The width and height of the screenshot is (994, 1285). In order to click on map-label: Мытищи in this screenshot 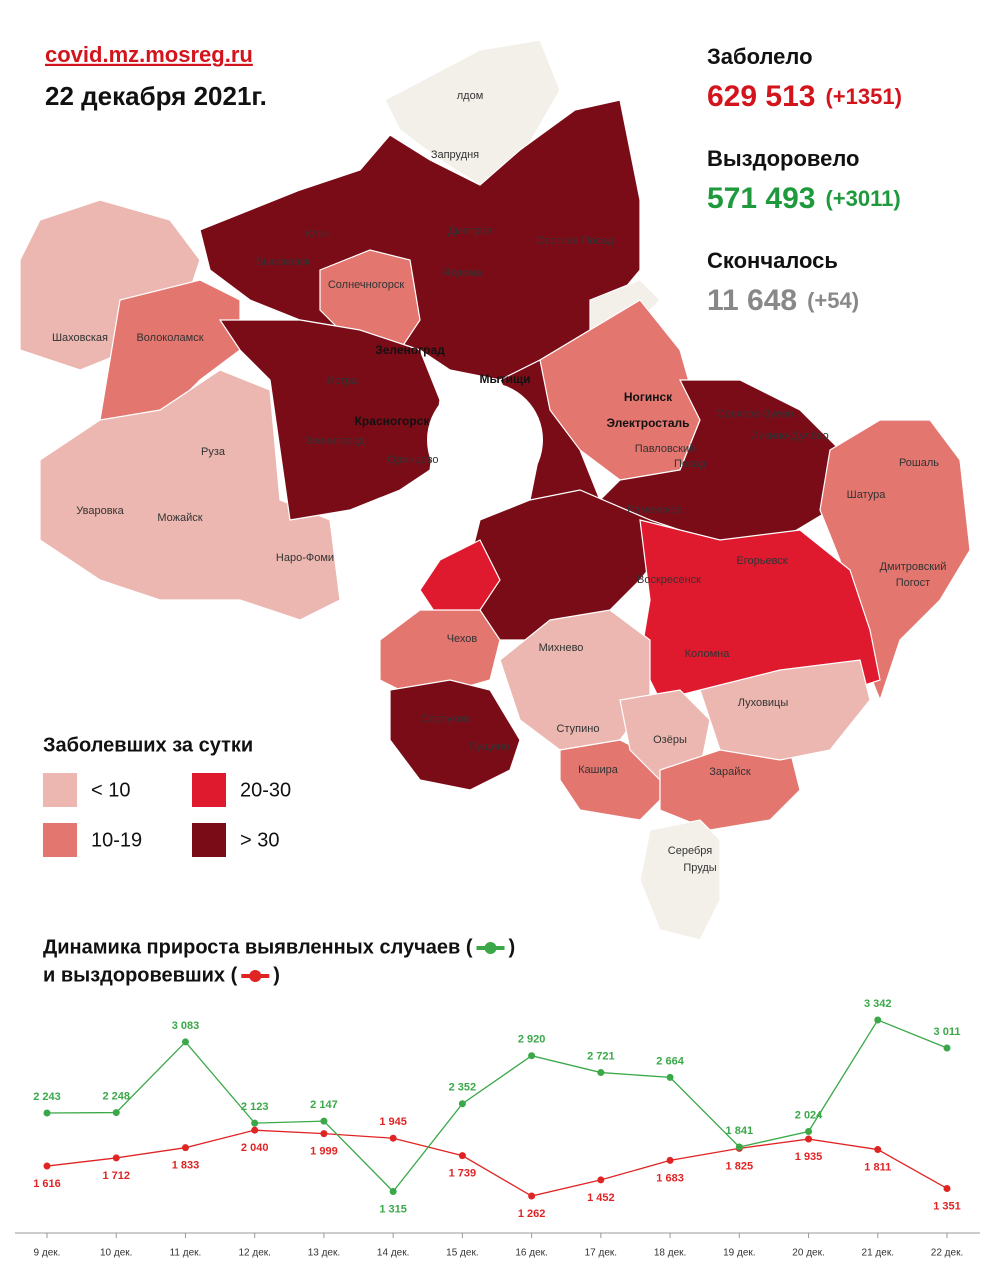, I will do `click(505, 379)`.